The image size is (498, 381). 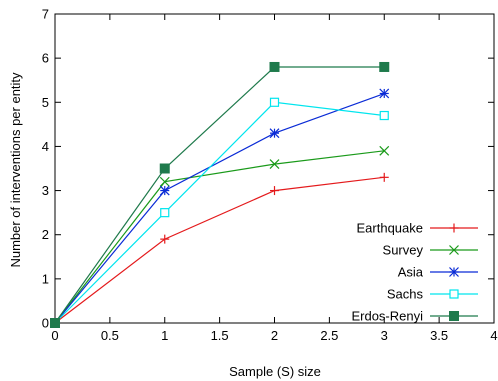 What do you see at coordinates (45, 14) in the screenshot?
I see `y-tick-label: 7` at bounding box center [45, 14].